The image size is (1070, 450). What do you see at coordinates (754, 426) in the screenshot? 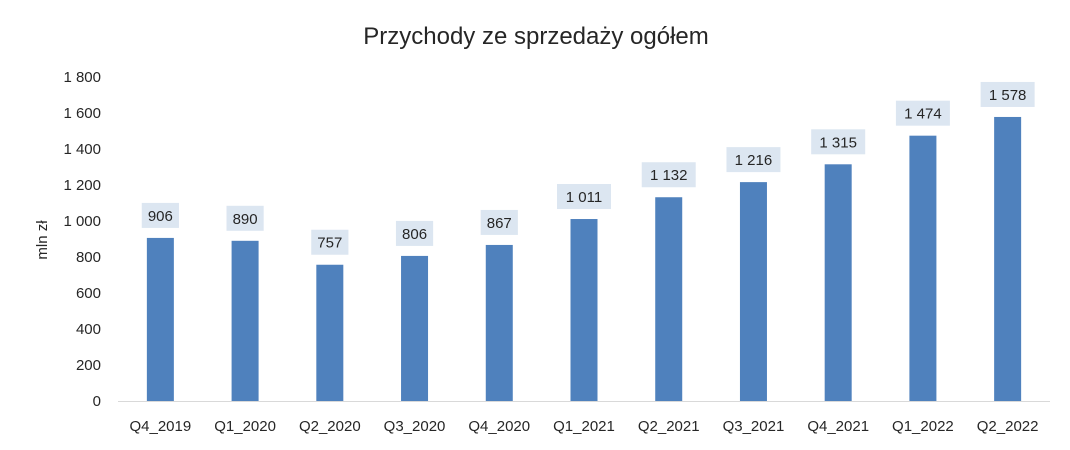
I see `x-tick-label: Q3_2021` at bounding box center [754, 426].